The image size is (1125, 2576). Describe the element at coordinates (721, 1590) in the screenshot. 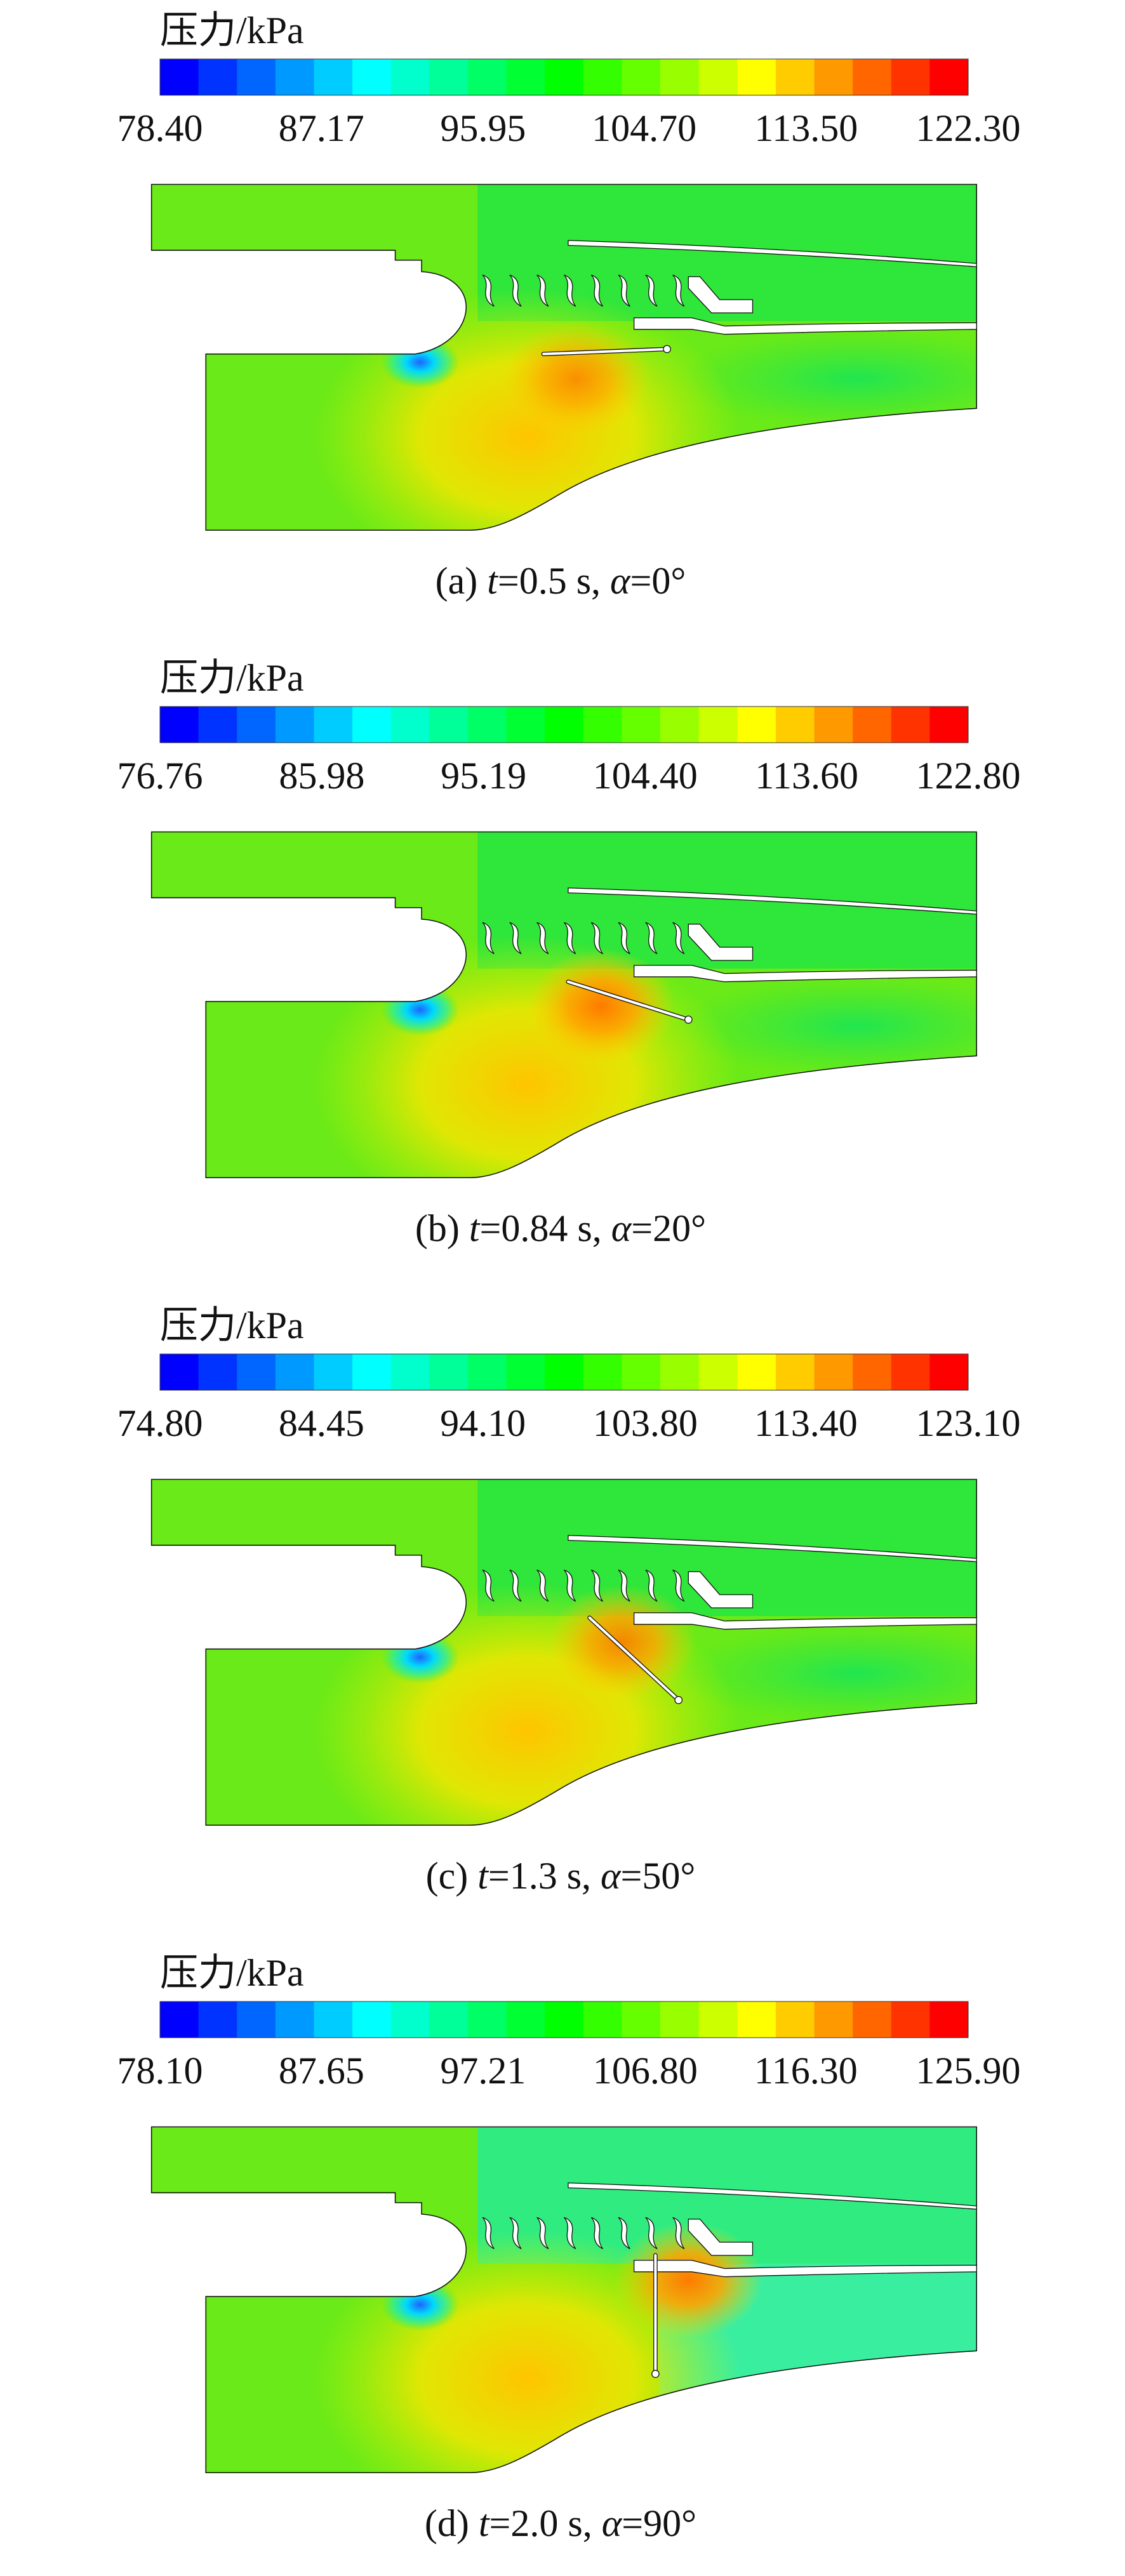

I see `bracket` at that location.